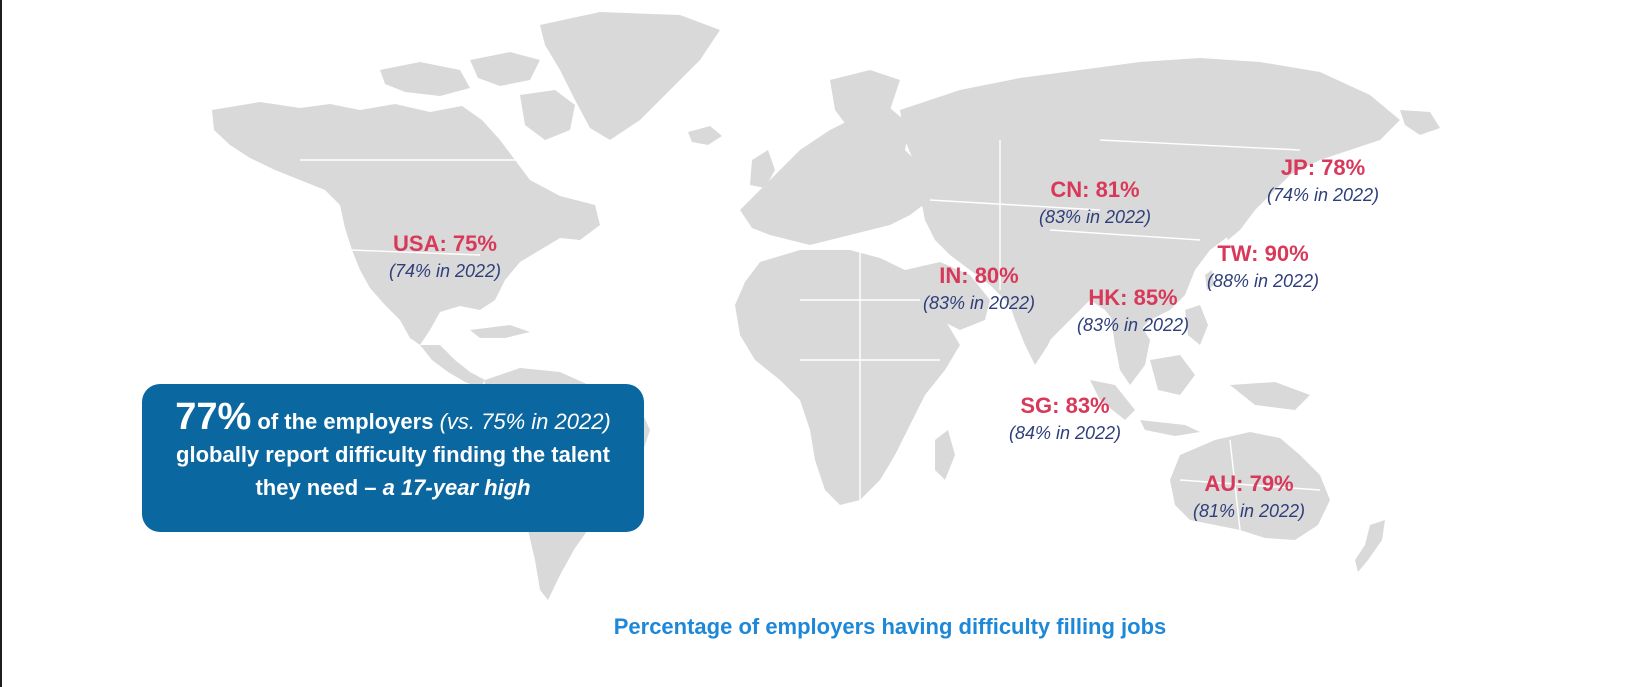 The width and height of the screenshot is (1642, 687). I want to click on callout-jp-value: JP: 78%, so click(1323, 167).